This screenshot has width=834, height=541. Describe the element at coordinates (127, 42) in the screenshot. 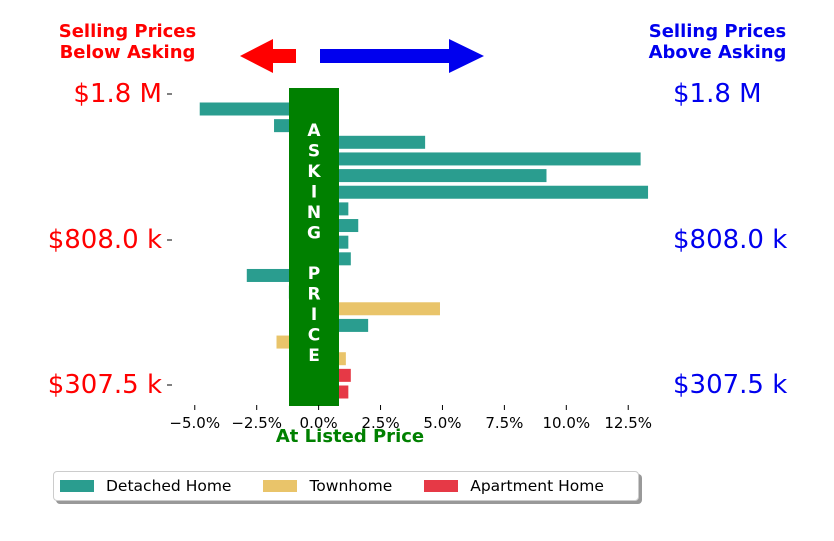

I see `below-asking-header: Selling Prices Below Asking` at that location.